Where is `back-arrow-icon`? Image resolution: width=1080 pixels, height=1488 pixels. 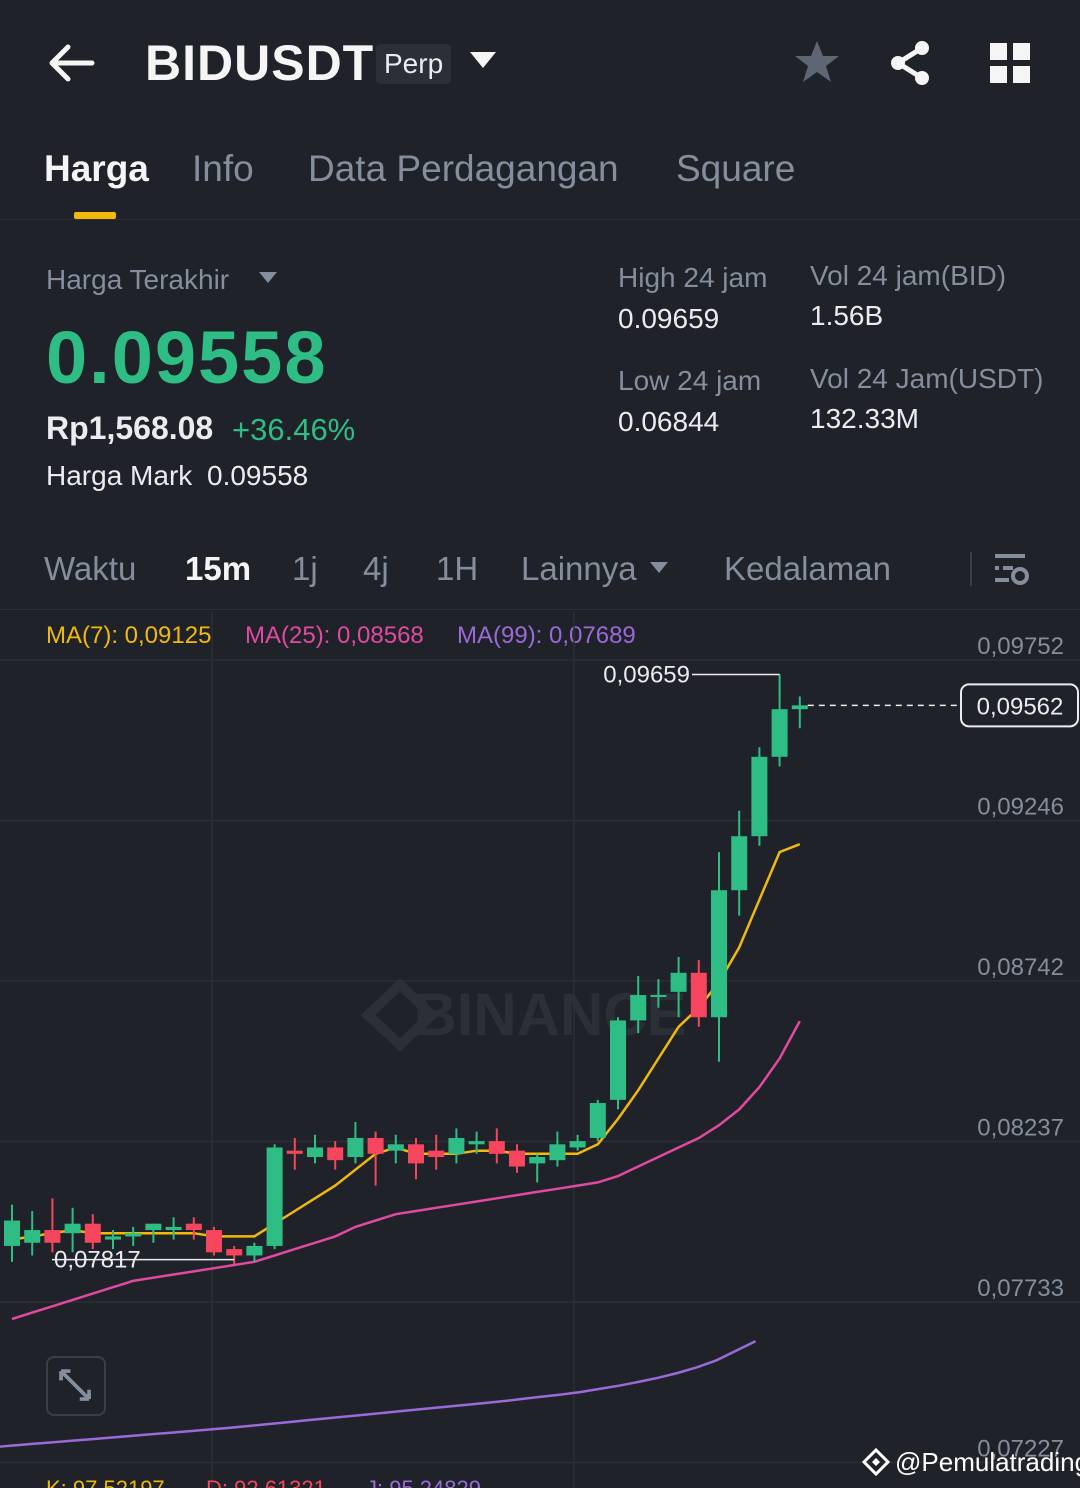
back-arrow-icon is located at coordinates (70, 63).